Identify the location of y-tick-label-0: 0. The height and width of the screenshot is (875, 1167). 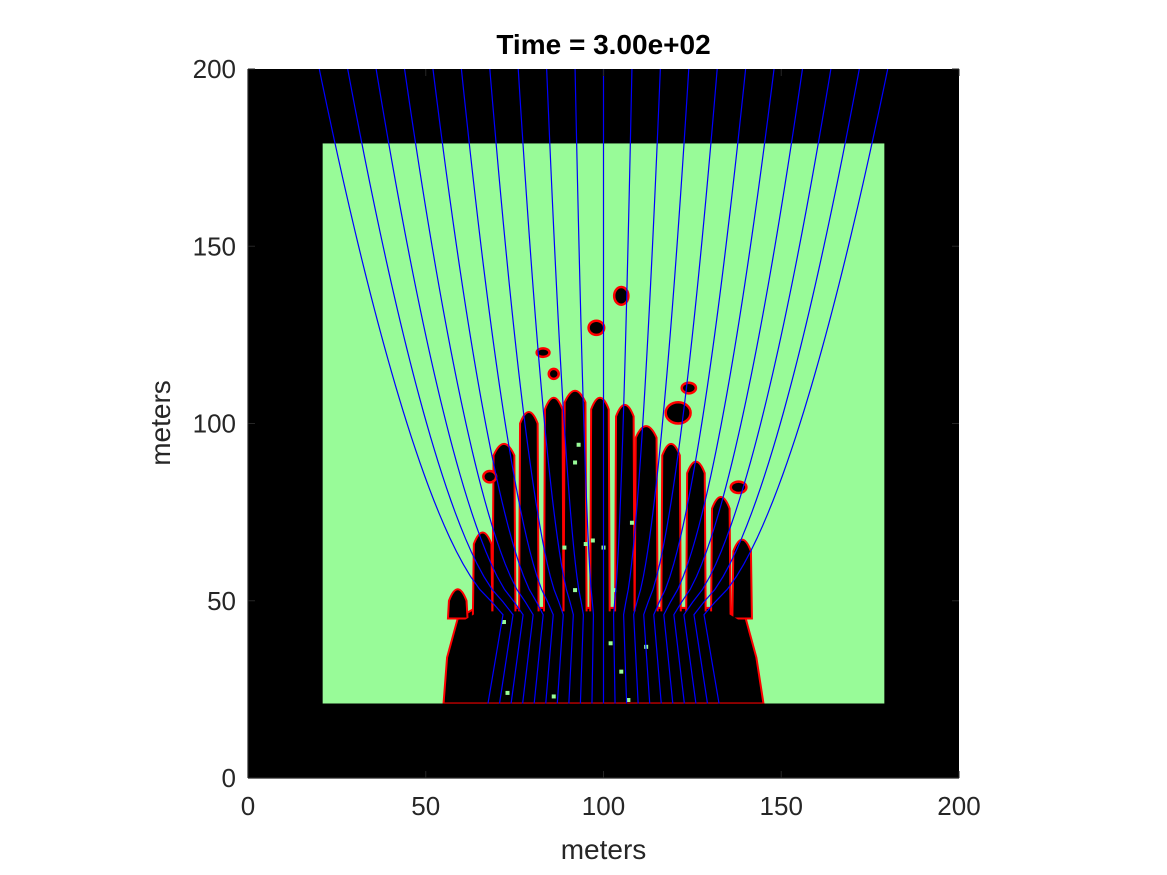
(229, 778).